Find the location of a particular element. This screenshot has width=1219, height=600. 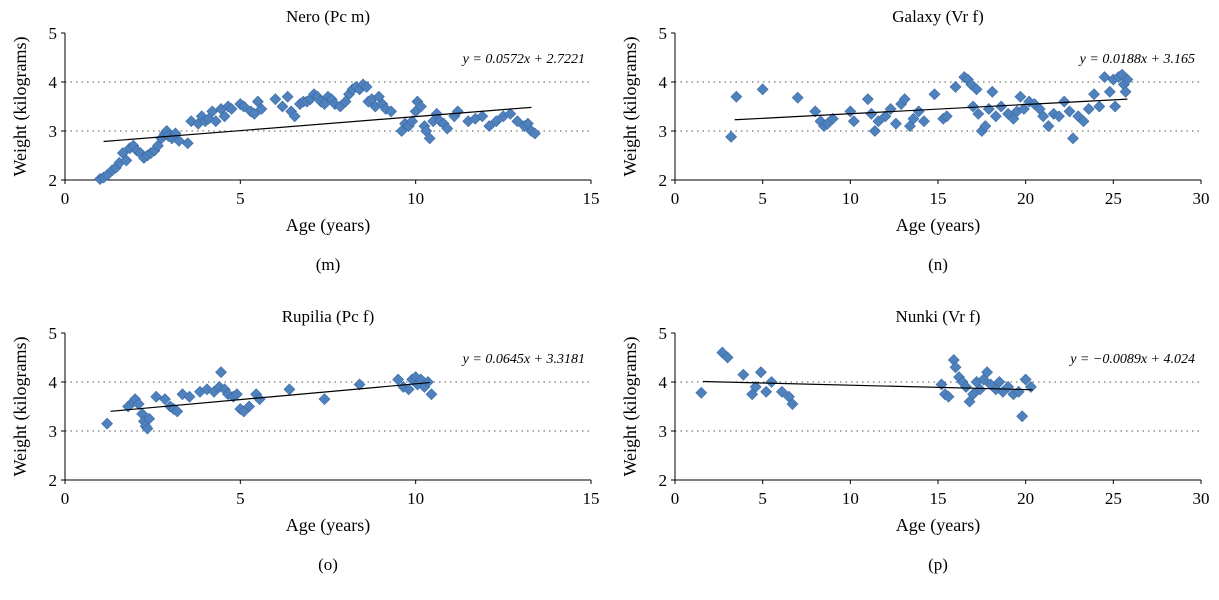

chart-title: Galaxy (Vr f) is located at coordinates (938, 16).